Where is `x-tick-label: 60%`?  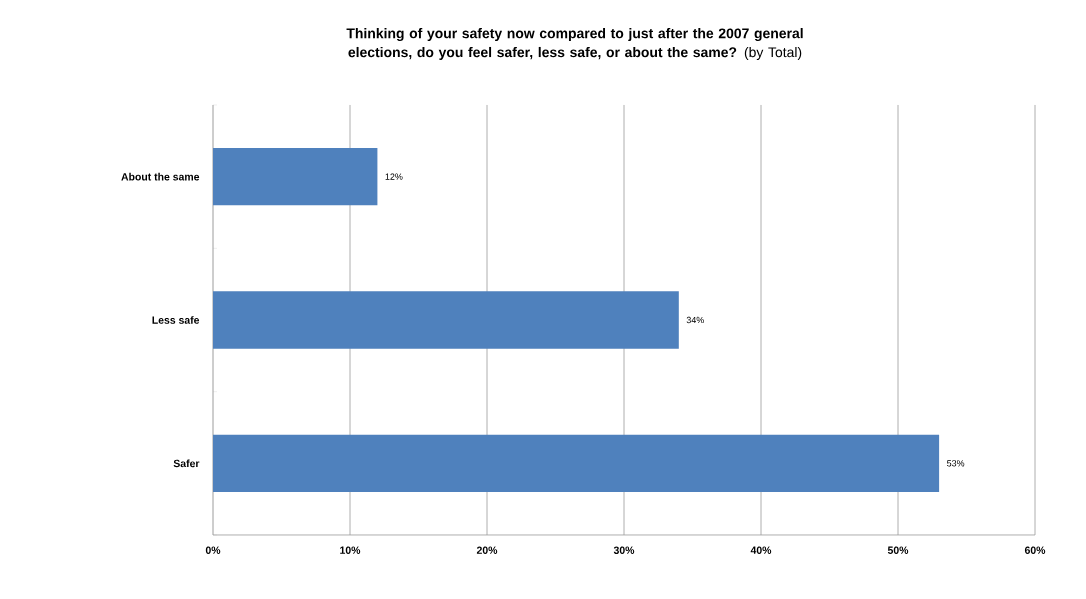
x-tick-label: 60% is located at coordinates (1035, 550).